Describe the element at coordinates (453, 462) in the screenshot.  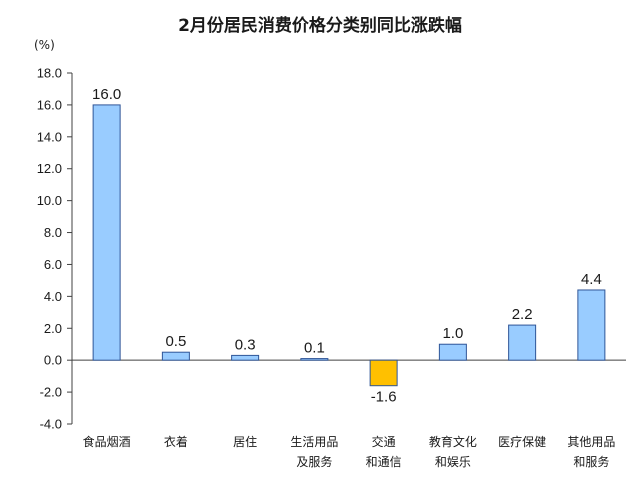
I see `x-tick-label: 和娱乐` at that location.